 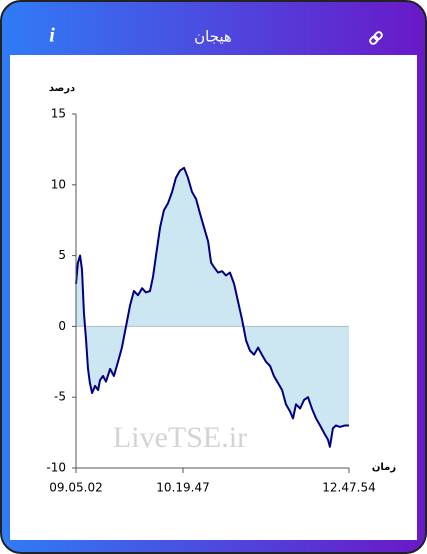 What do you see at coordinates (52, 36) in the screenshot?
I see `info-icon: i` at bounding box center [52, 36].